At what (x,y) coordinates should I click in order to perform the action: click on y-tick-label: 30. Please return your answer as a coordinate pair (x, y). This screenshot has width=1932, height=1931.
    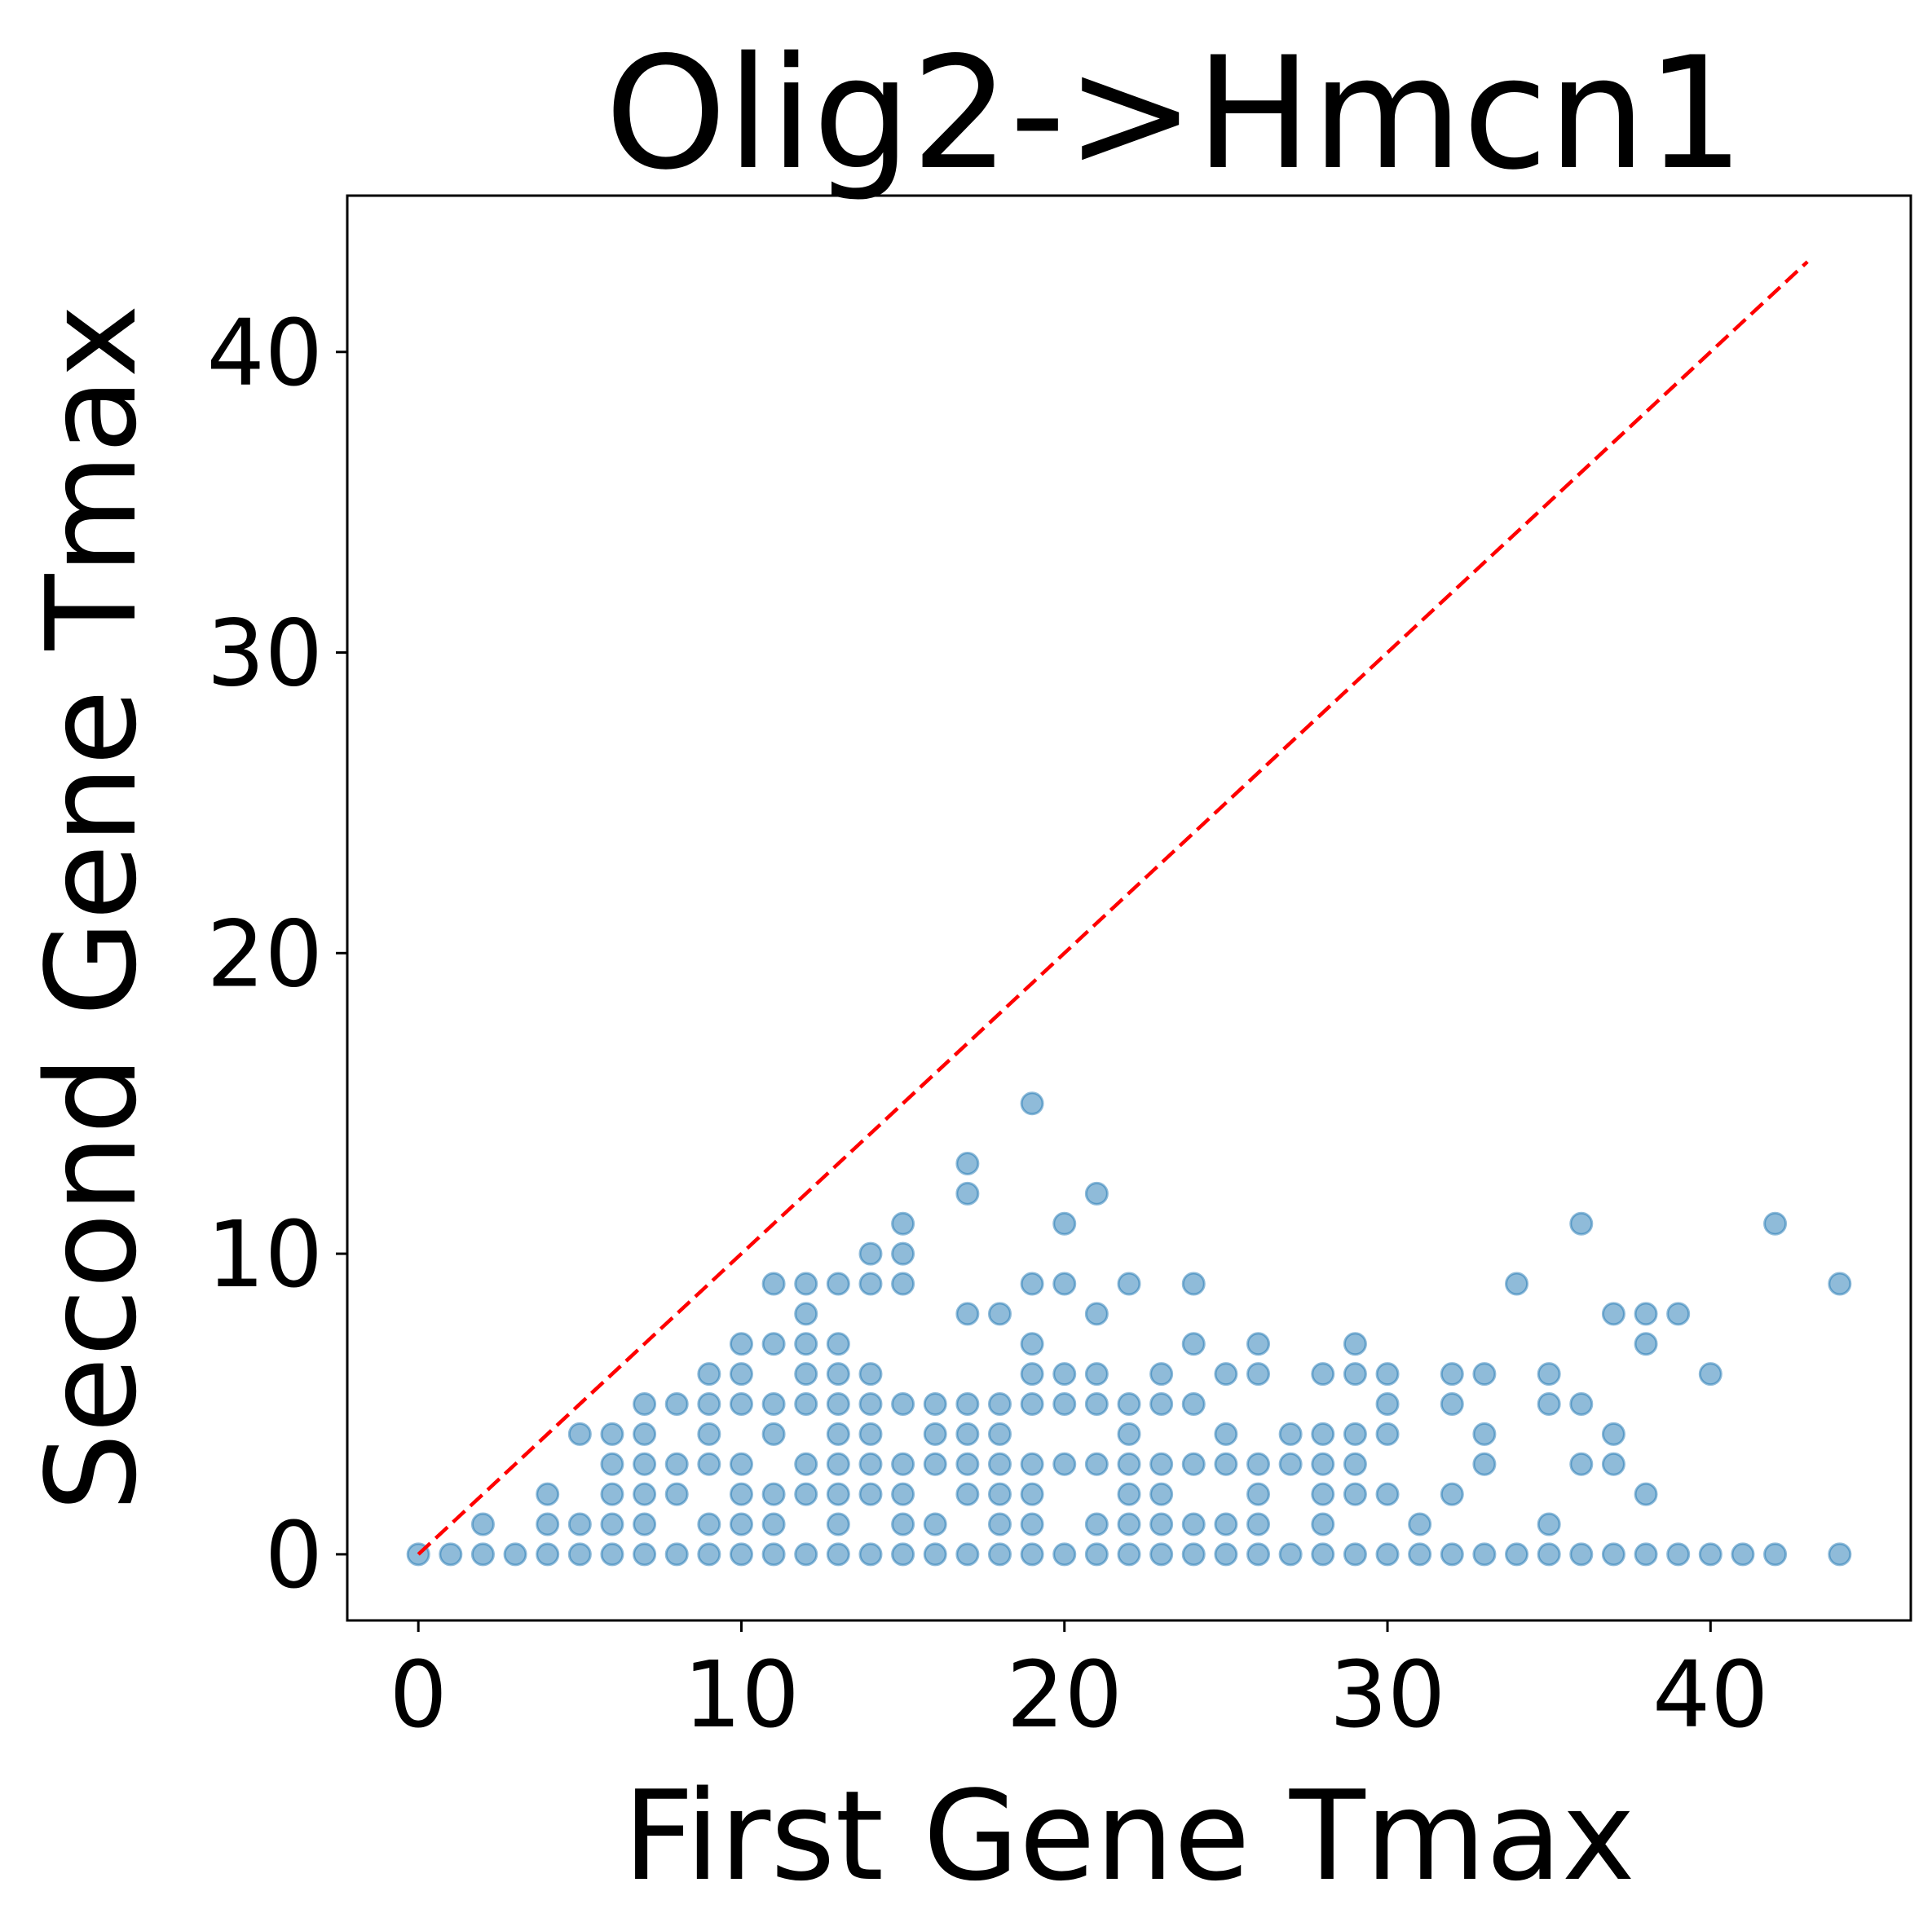
    Looking at the image, I should click on (264, 655).